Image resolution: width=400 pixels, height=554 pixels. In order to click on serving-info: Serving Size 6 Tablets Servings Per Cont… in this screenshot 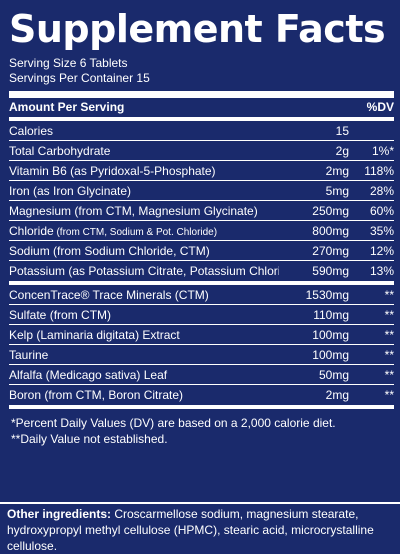, I will do `click(201, 71)`.